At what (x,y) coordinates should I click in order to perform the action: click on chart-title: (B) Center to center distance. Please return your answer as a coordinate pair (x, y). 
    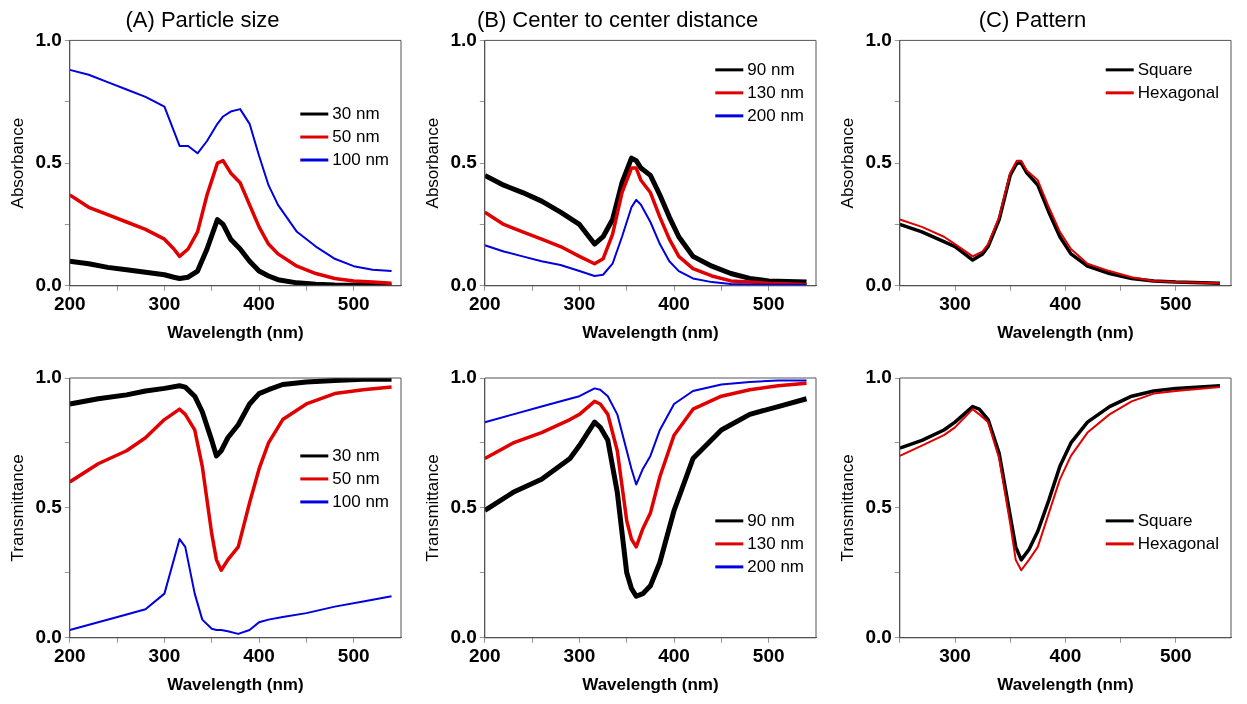
    Looking at the image, I should click on (617, 20).